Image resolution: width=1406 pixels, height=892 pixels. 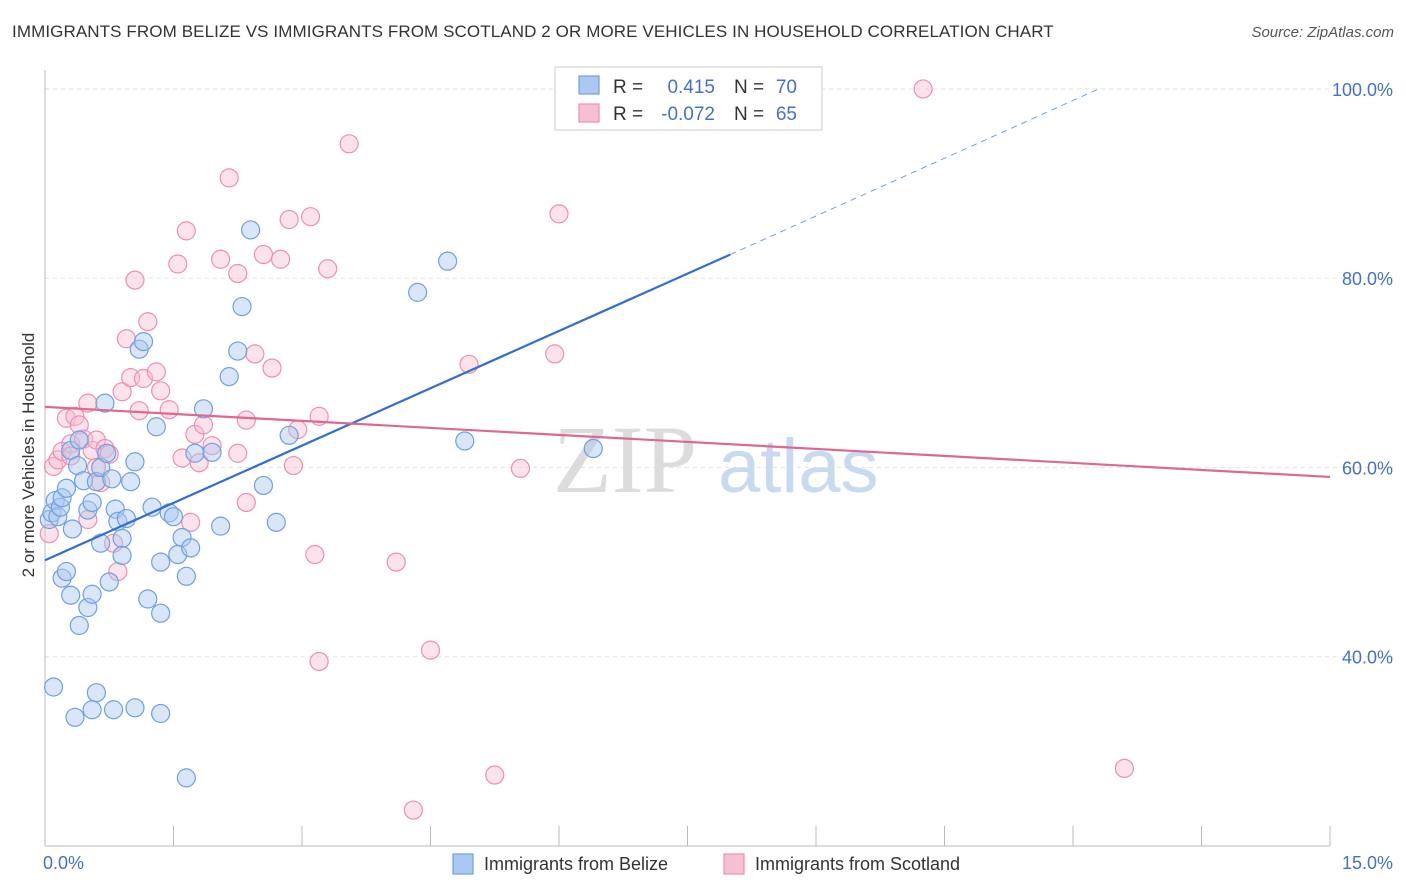 I want to click on bottom-legend-belize-swatch, so click(x=463, y=864).